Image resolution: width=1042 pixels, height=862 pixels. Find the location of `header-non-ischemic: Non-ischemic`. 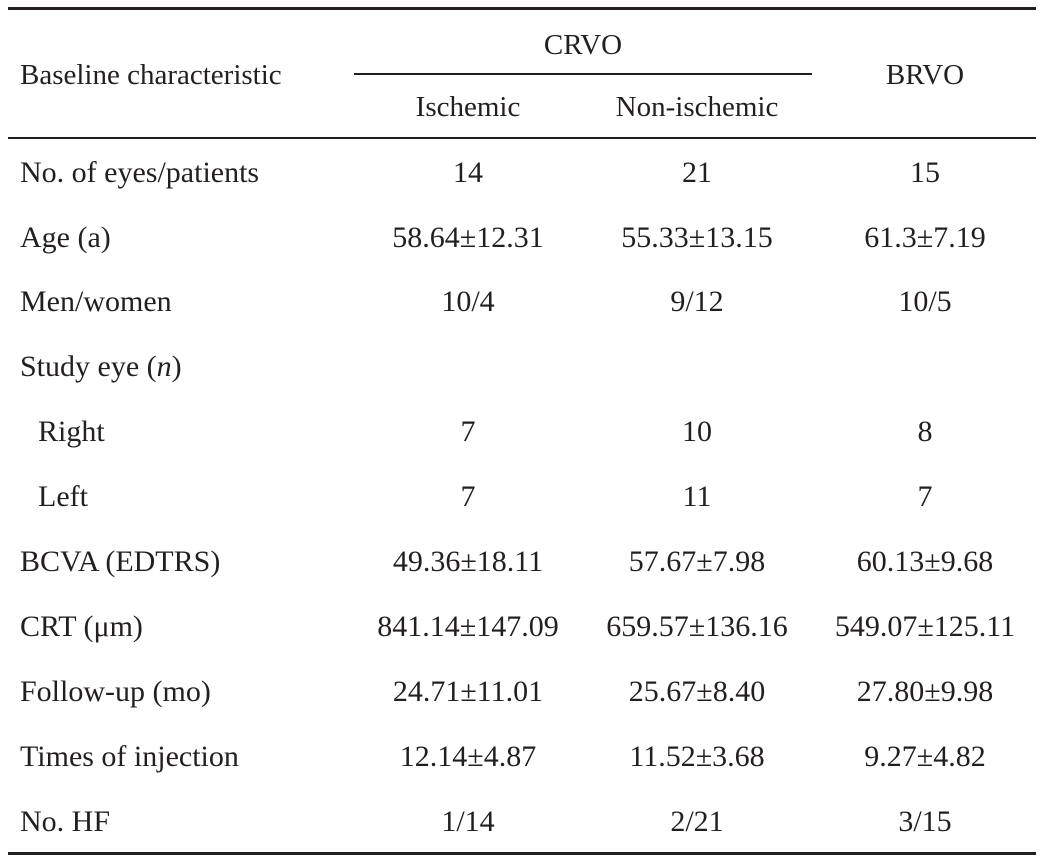

header-non-ischemic: Non-ischemic is located at coordinates (697, 107).